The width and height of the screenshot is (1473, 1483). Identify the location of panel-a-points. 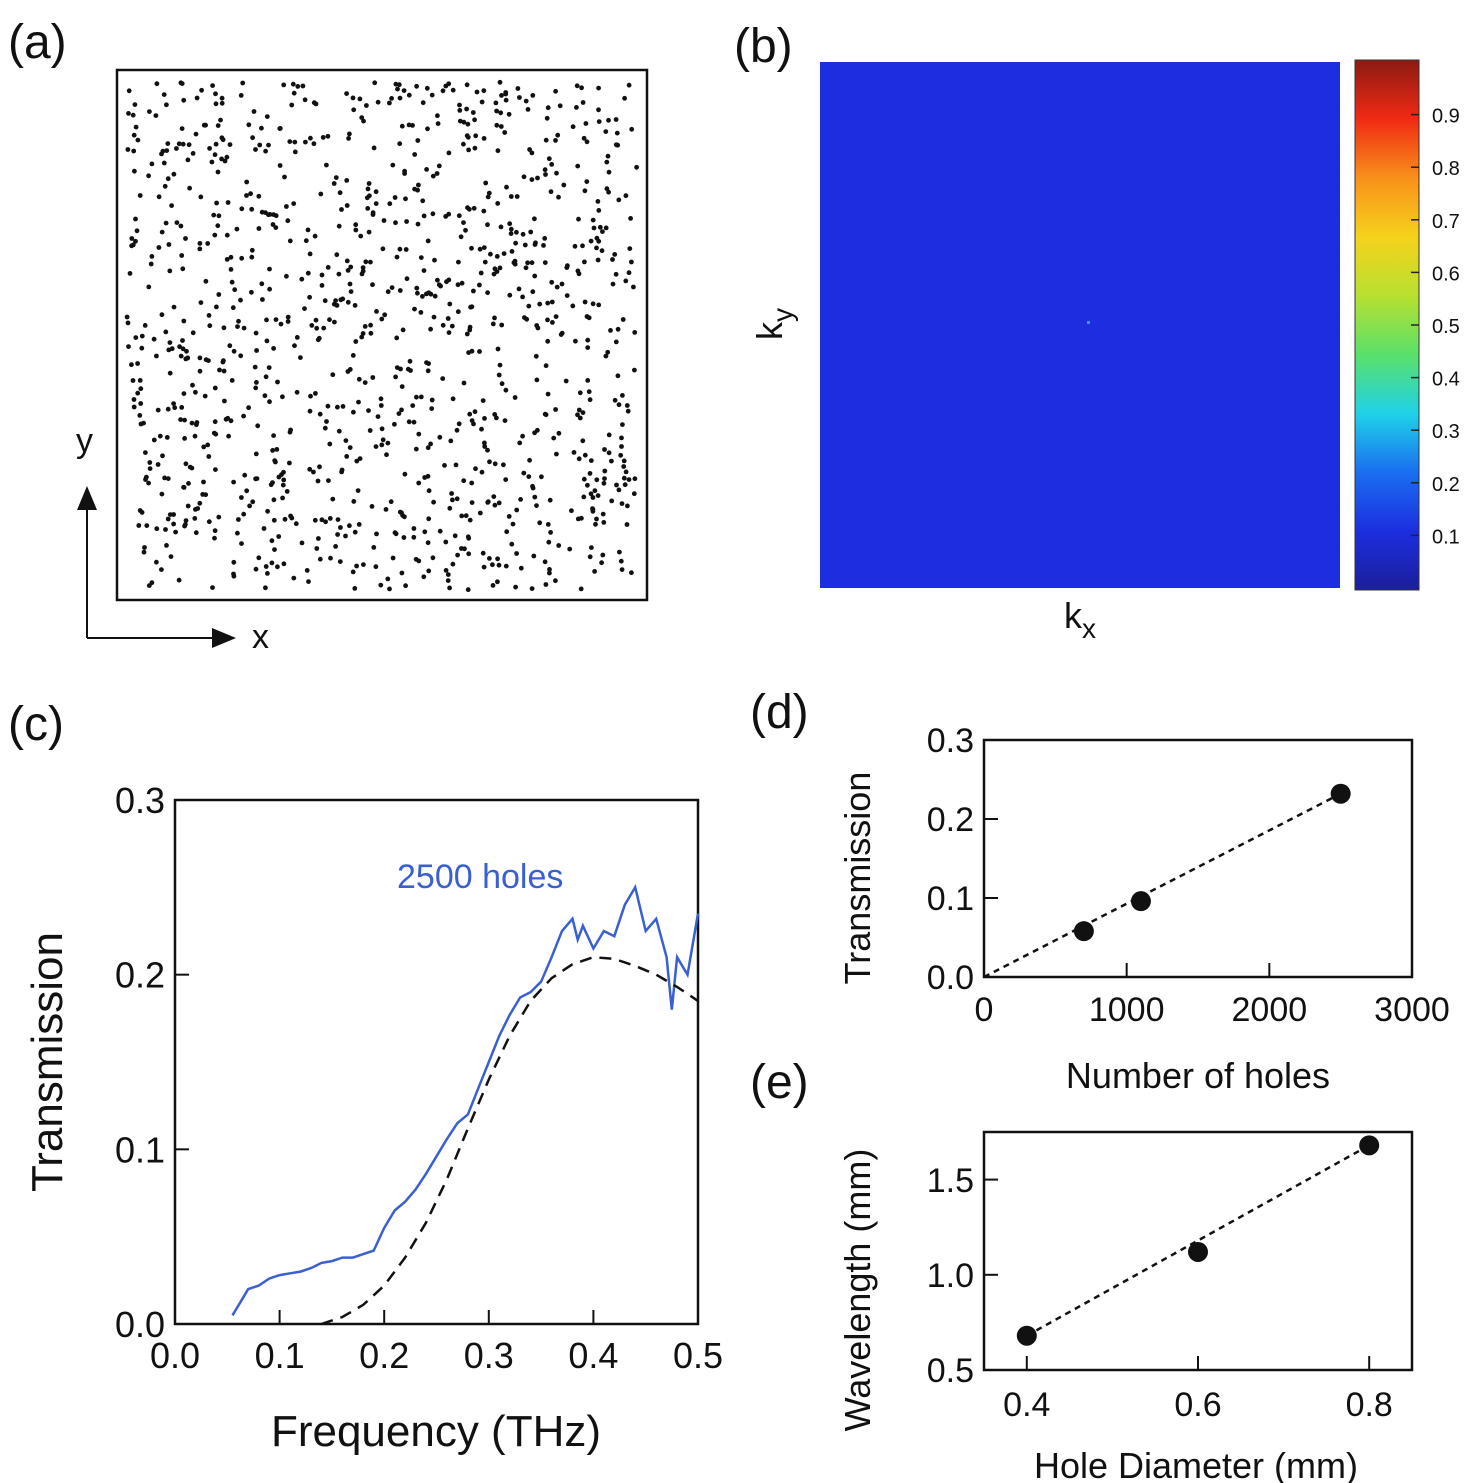
(381, 336).